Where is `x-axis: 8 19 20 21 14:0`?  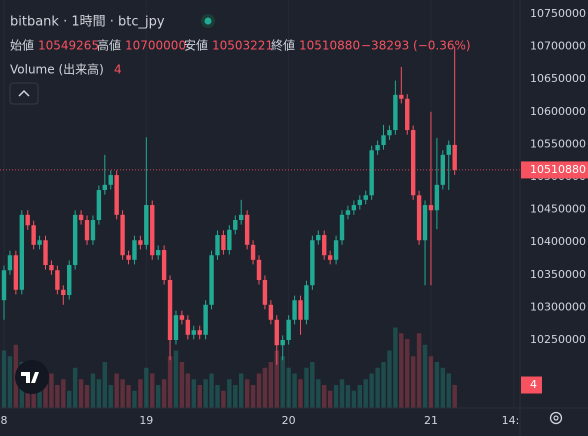
x-axis: 8 19 20 21 14:0 is located at coordinates (261, 420).